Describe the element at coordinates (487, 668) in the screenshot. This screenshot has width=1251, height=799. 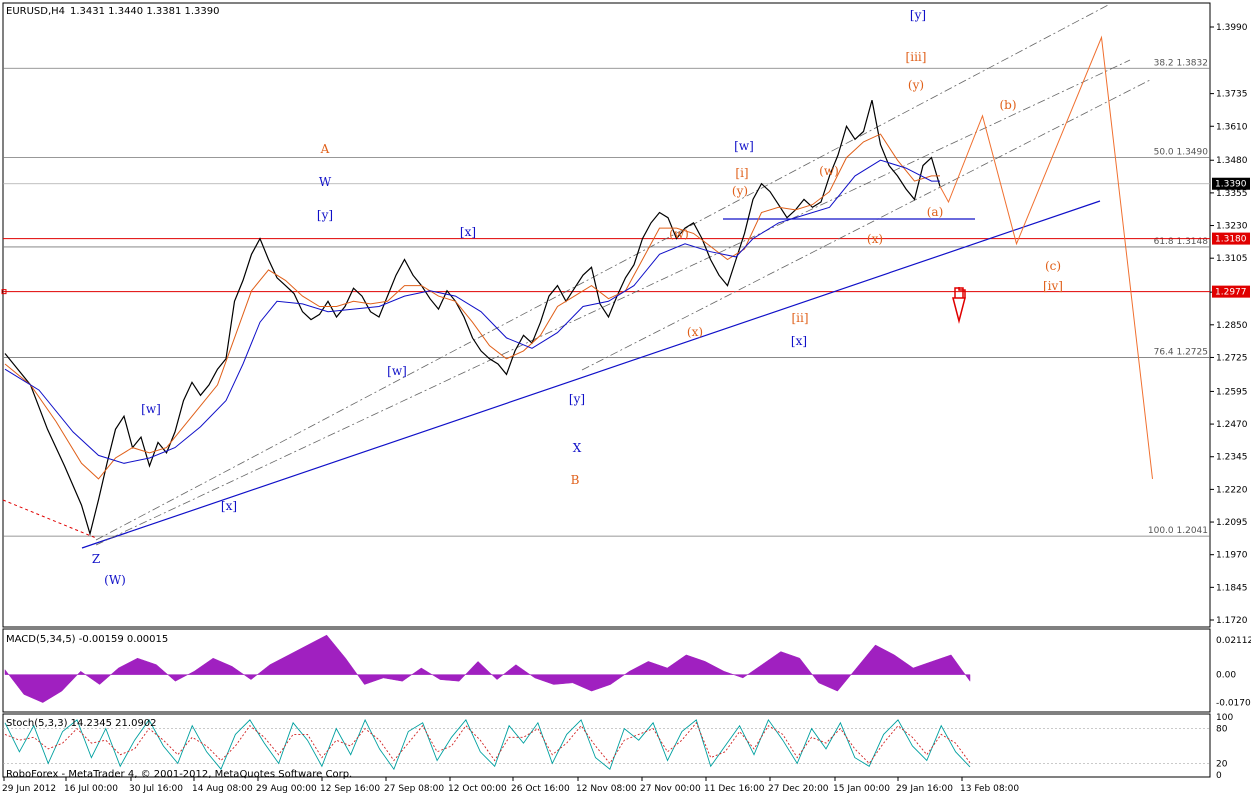
I see `macd-histogram` at that location.